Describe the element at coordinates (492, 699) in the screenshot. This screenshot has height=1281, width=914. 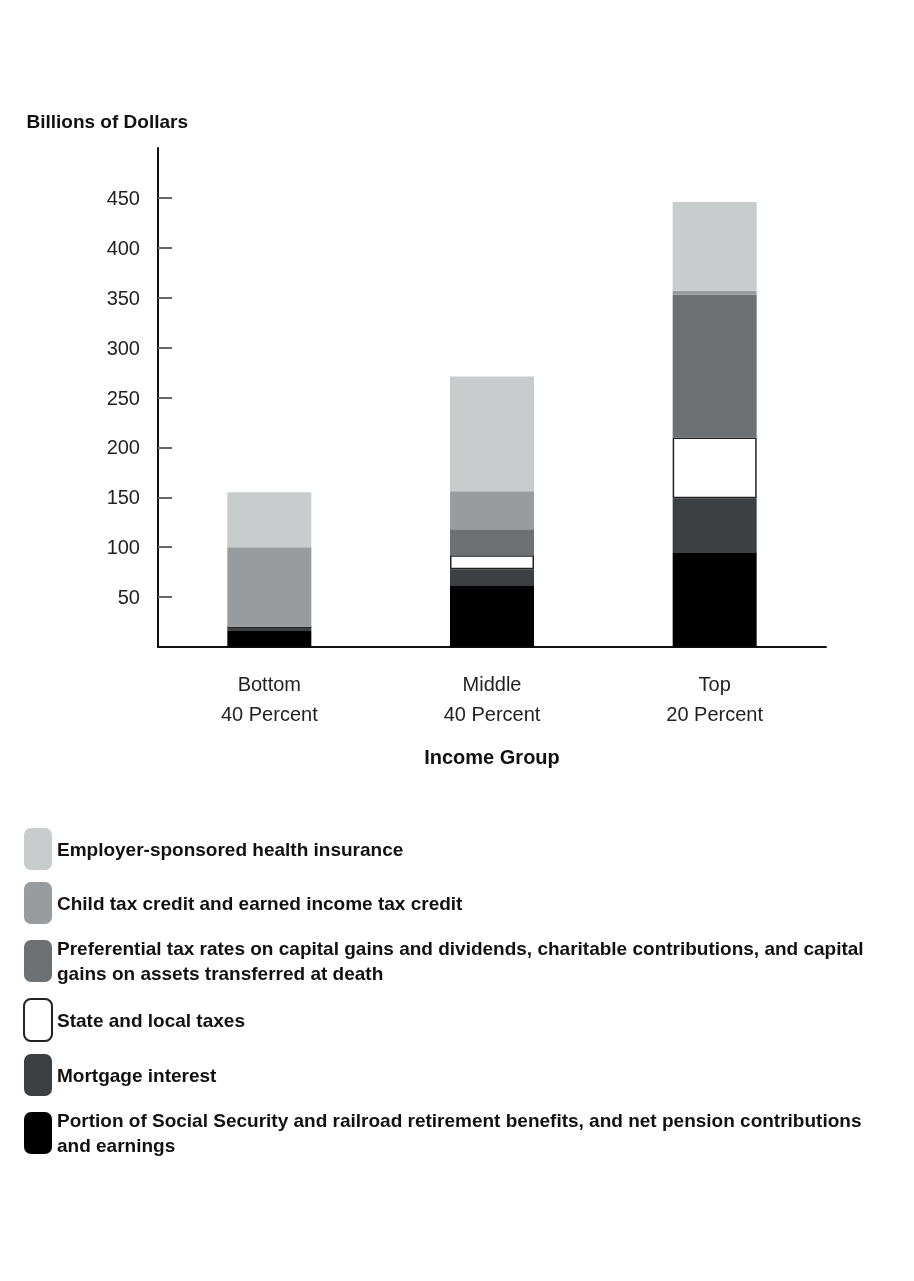
I see `x-tick-label: Middle 40 Percent` at that location.